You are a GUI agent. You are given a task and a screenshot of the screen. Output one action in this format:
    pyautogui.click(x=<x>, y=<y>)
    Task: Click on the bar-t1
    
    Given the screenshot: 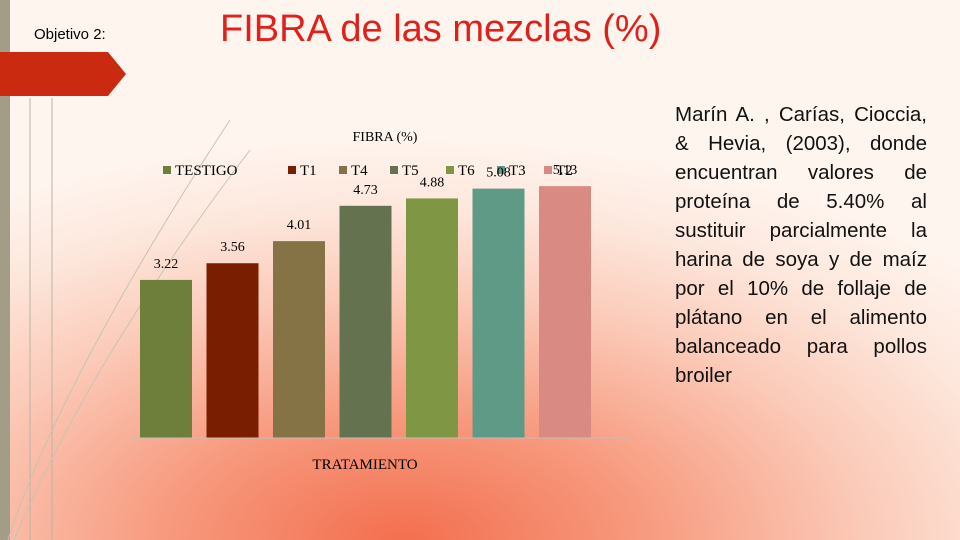 What is the action you would take?
    pyautogui.click(x=232, y=350)
    